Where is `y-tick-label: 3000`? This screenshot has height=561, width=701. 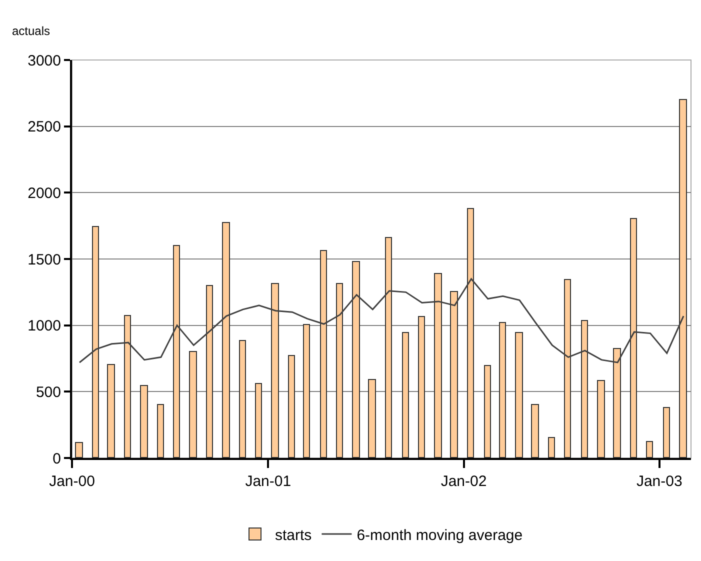
y-tick-label: 3000 is located at coordinates (44, 61).